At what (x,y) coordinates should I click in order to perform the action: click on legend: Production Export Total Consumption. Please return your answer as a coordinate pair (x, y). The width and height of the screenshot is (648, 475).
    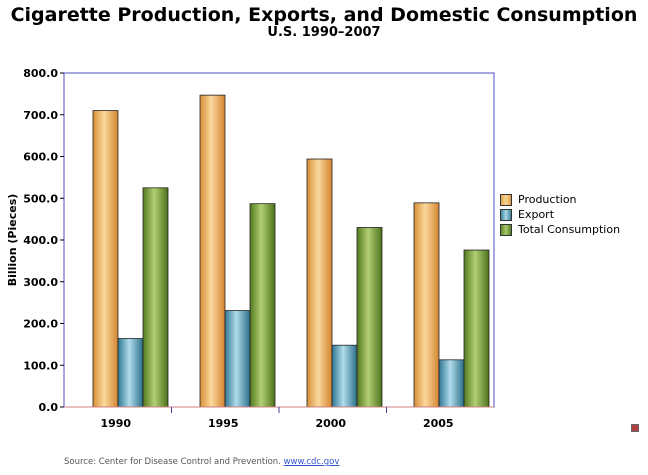
    Looking at the image, I should click on (560, 214).